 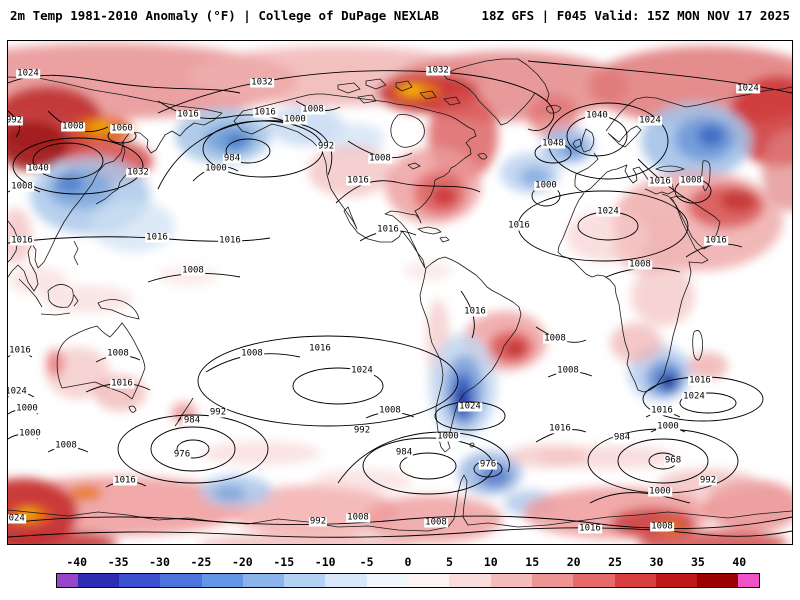 I want to click on contour-label: 1040, so click(x=38, y=168).